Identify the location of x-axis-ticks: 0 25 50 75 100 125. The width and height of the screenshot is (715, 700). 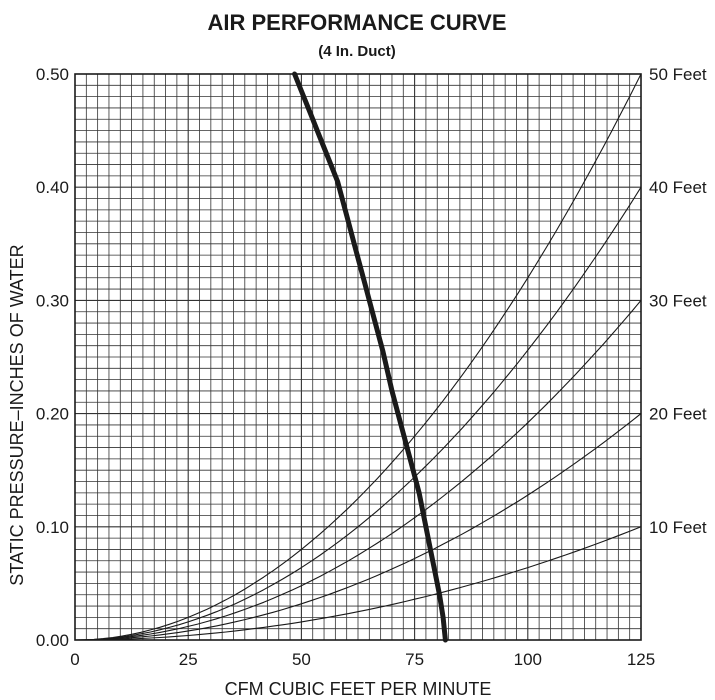
(362, 659).